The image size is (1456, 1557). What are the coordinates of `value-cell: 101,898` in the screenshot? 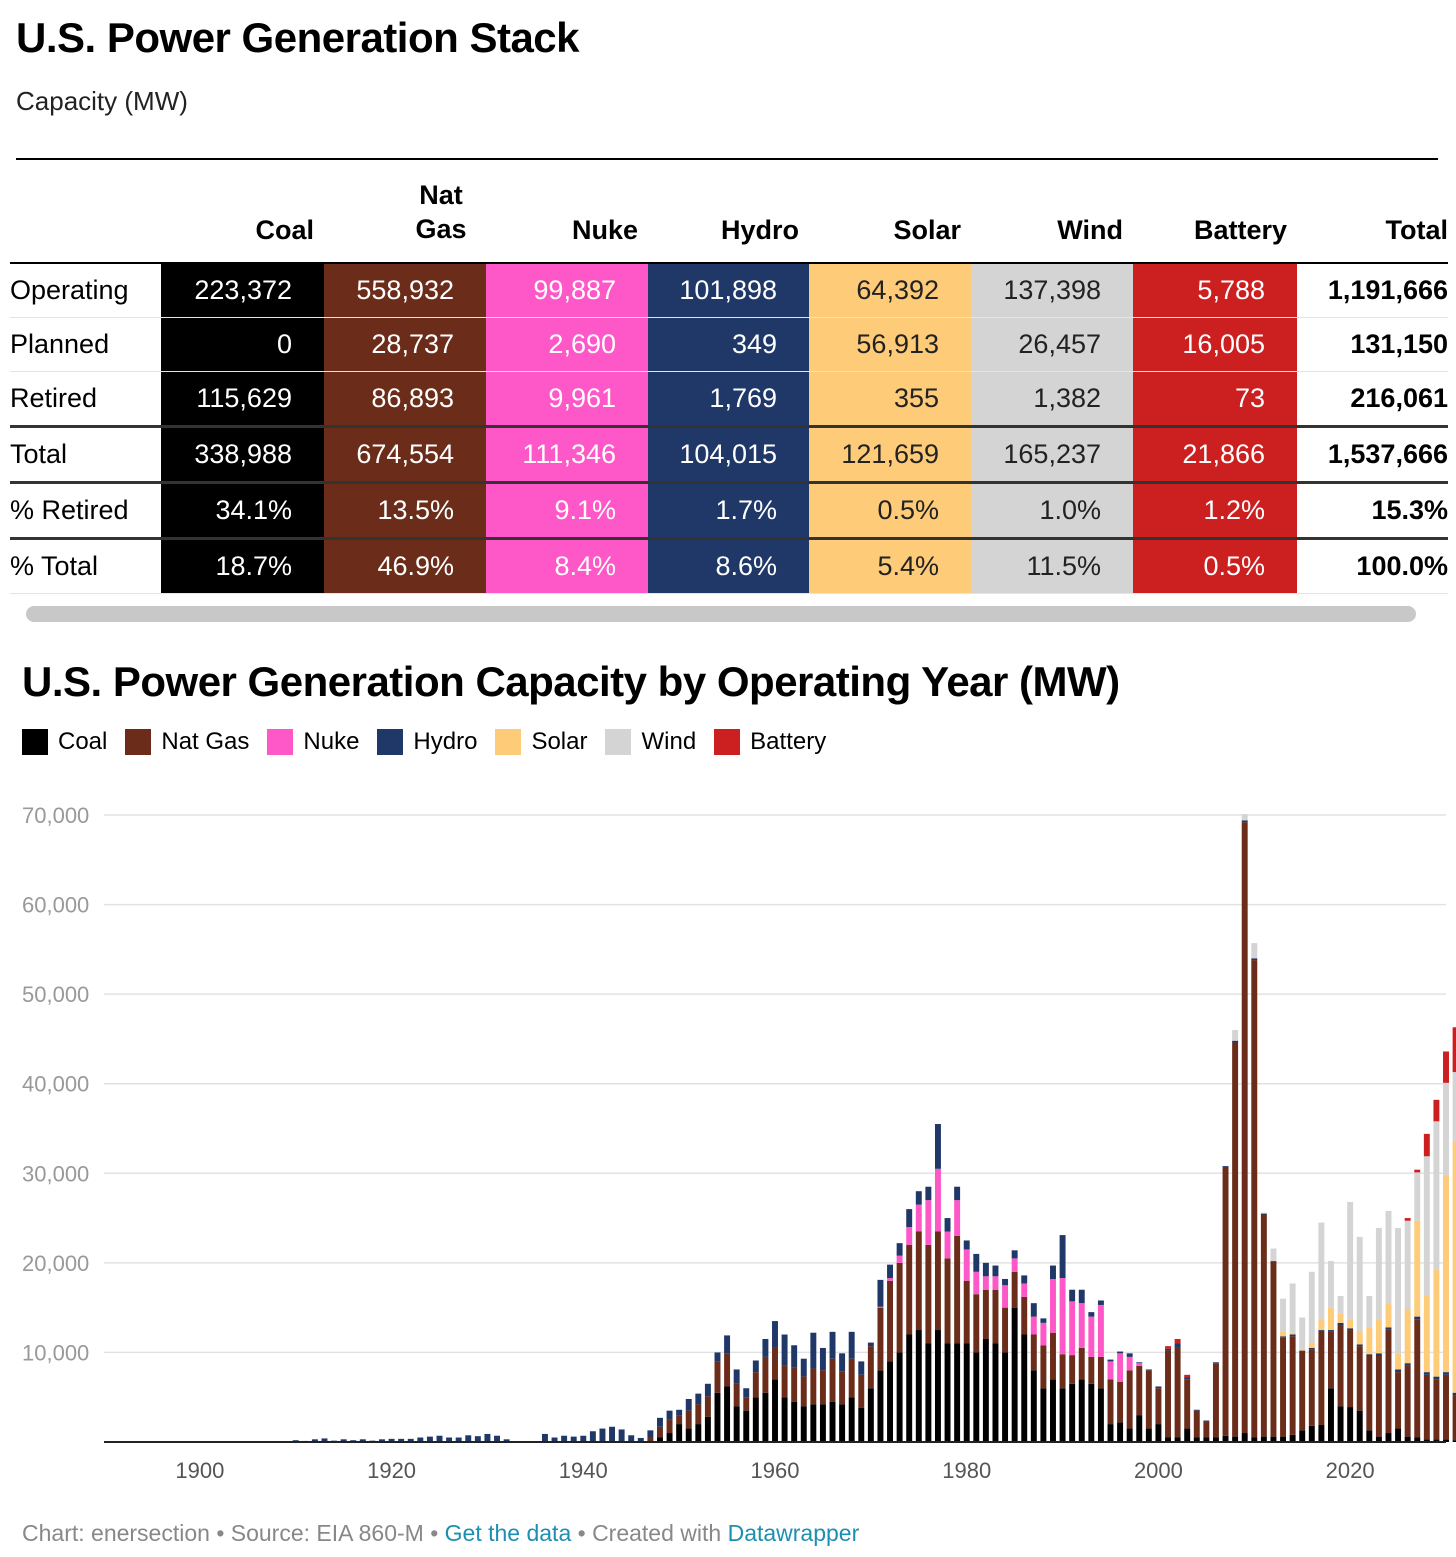 It's located at (728, 290).